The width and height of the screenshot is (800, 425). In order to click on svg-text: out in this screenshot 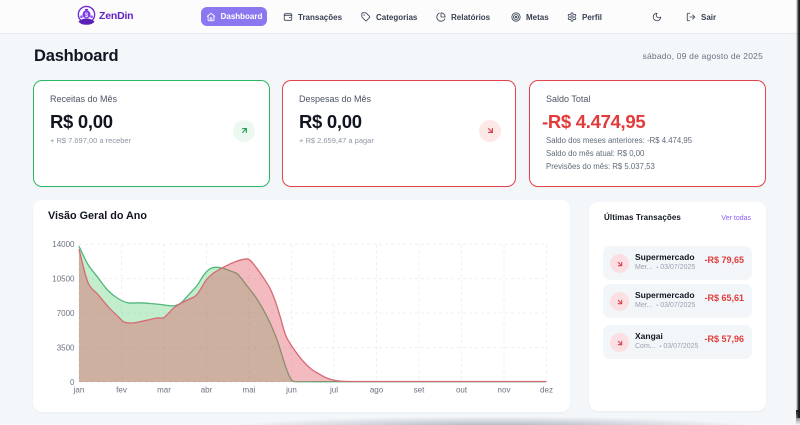, I will do `click(462, 390)`.